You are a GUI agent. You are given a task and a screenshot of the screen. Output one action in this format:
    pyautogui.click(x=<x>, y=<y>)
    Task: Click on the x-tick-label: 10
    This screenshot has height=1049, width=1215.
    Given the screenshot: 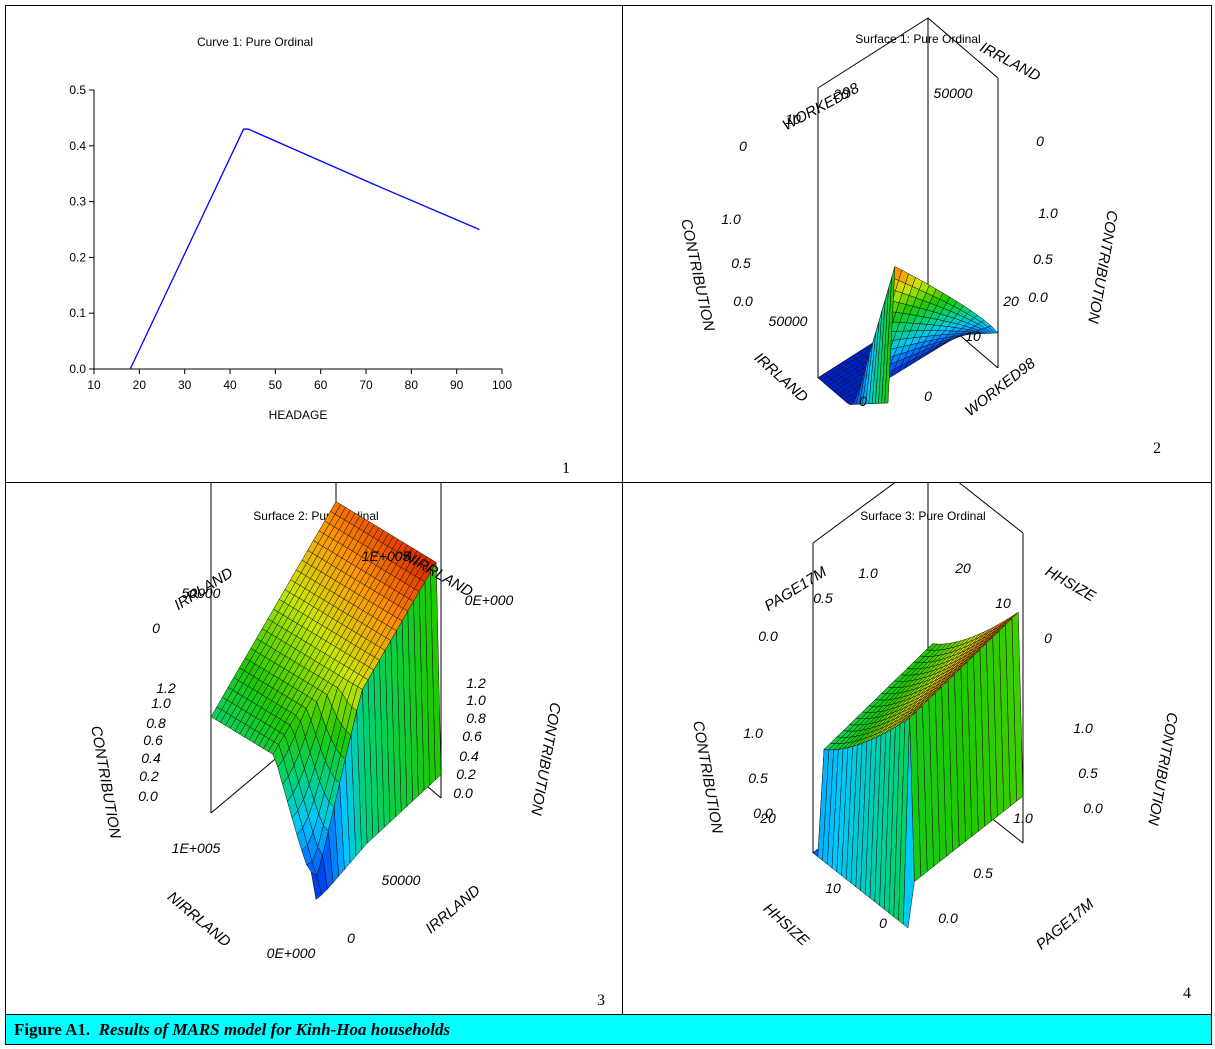 What is the action you would take?
    pyautogui.click(x=94, y=385)
    